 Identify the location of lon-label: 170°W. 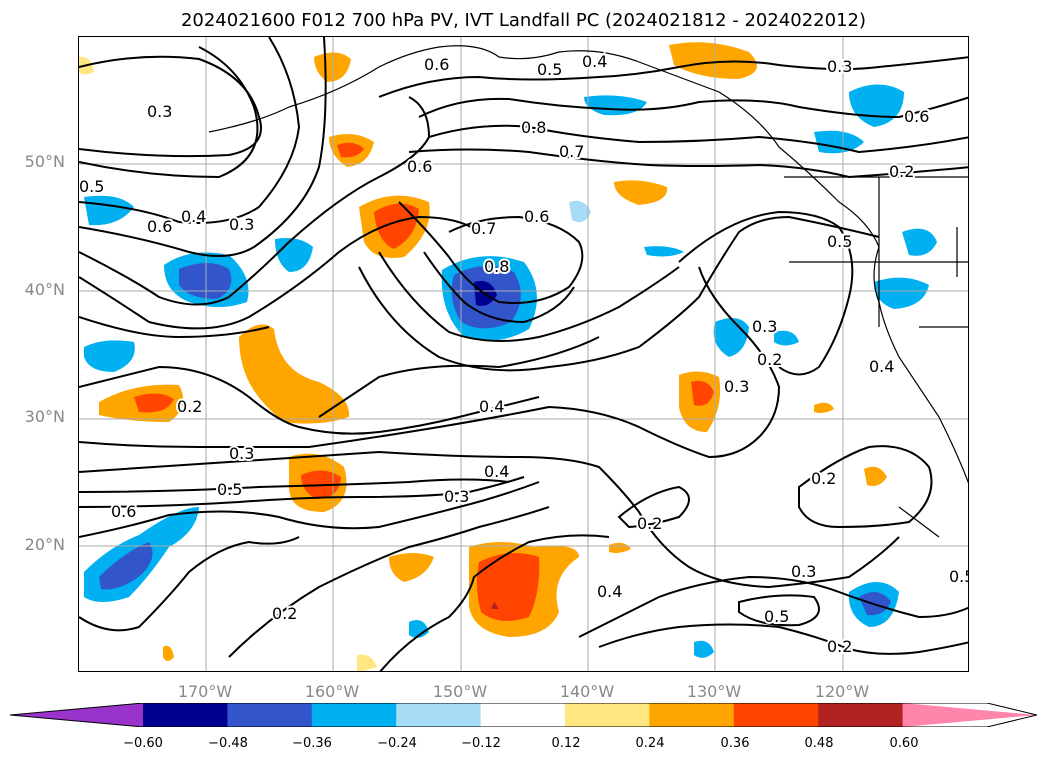
(205, 691).